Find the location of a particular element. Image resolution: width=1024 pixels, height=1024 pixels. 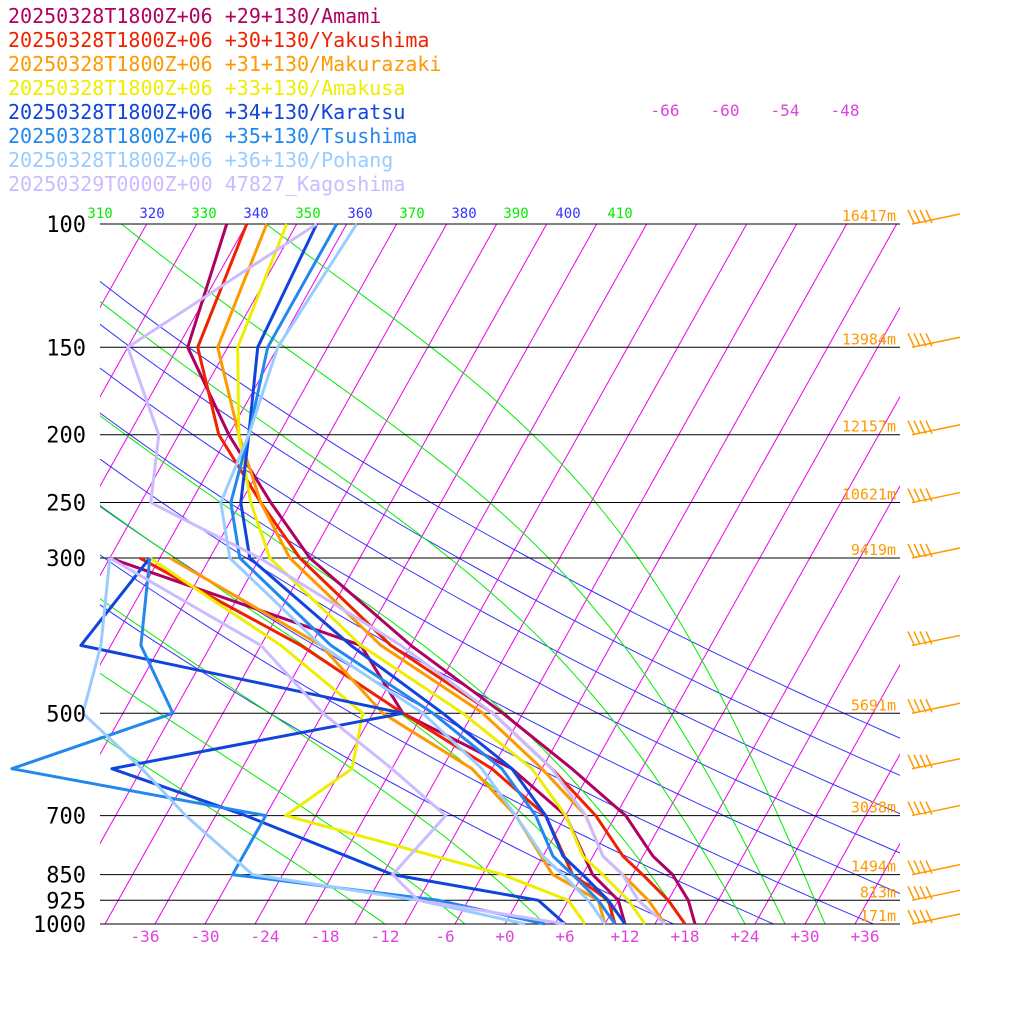

height-label: 9419m is located at coordinates (873, 550).